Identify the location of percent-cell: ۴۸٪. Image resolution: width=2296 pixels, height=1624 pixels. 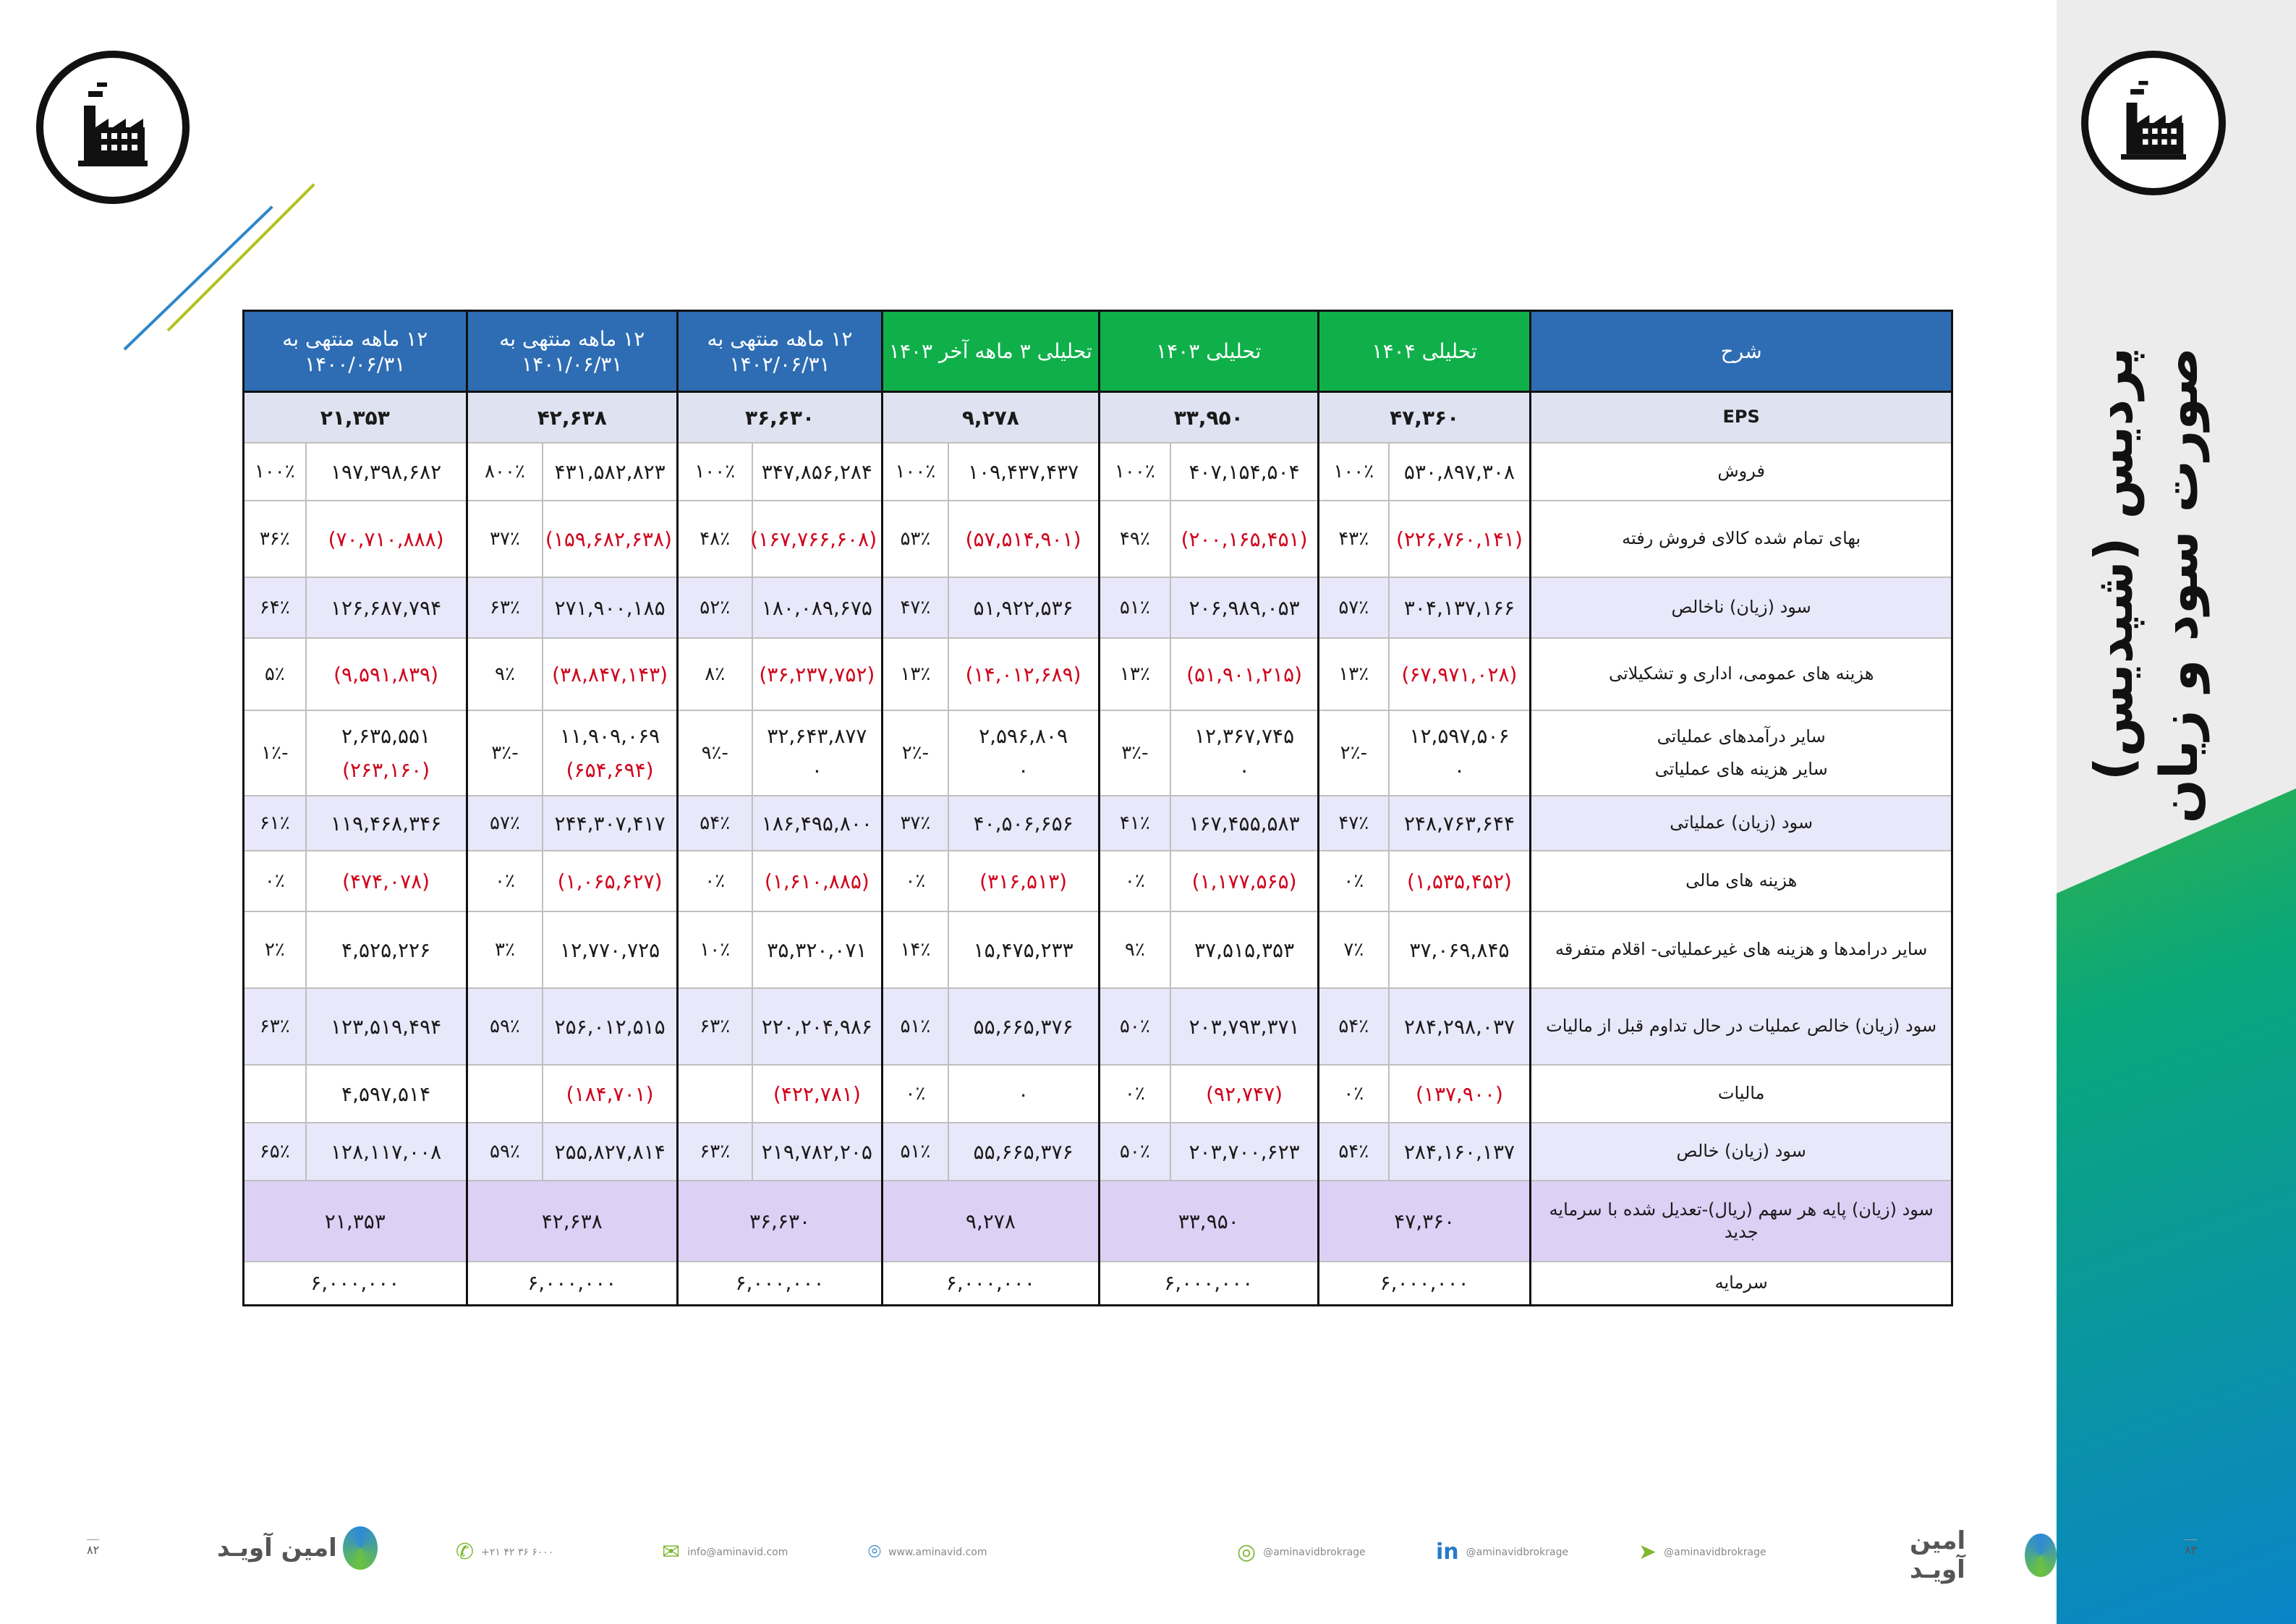
(714, 539).